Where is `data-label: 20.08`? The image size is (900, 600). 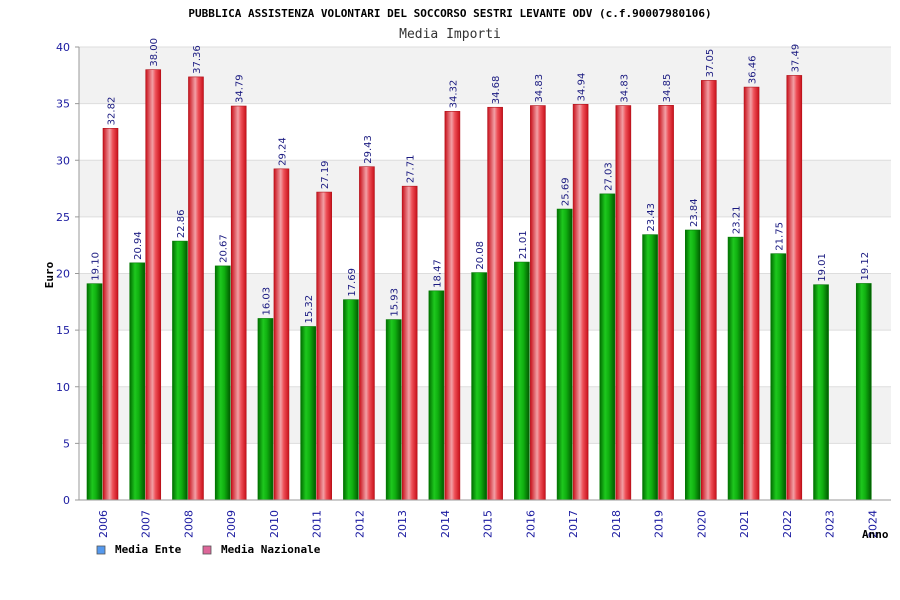 data-label: 20.08 is located at coordinates (480, 255).